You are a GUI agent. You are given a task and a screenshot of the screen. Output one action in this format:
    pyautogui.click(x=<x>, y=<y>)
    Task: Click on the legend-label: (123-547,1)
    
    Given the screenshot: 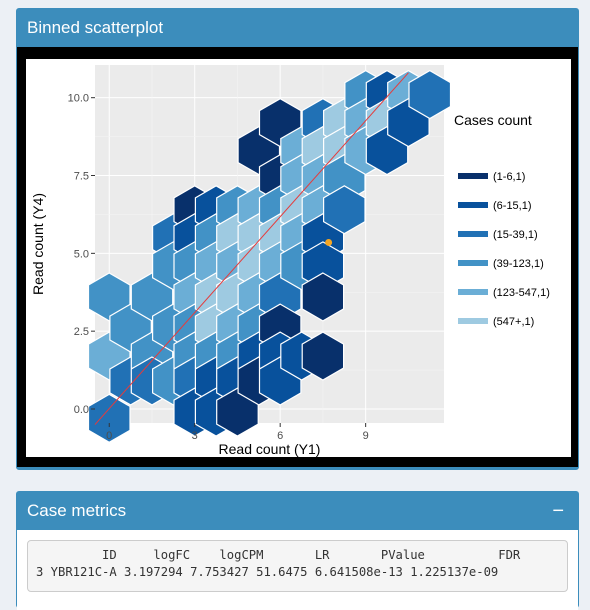 What is the action you would take?
    pyautogui.click(x=521, y=293)
    